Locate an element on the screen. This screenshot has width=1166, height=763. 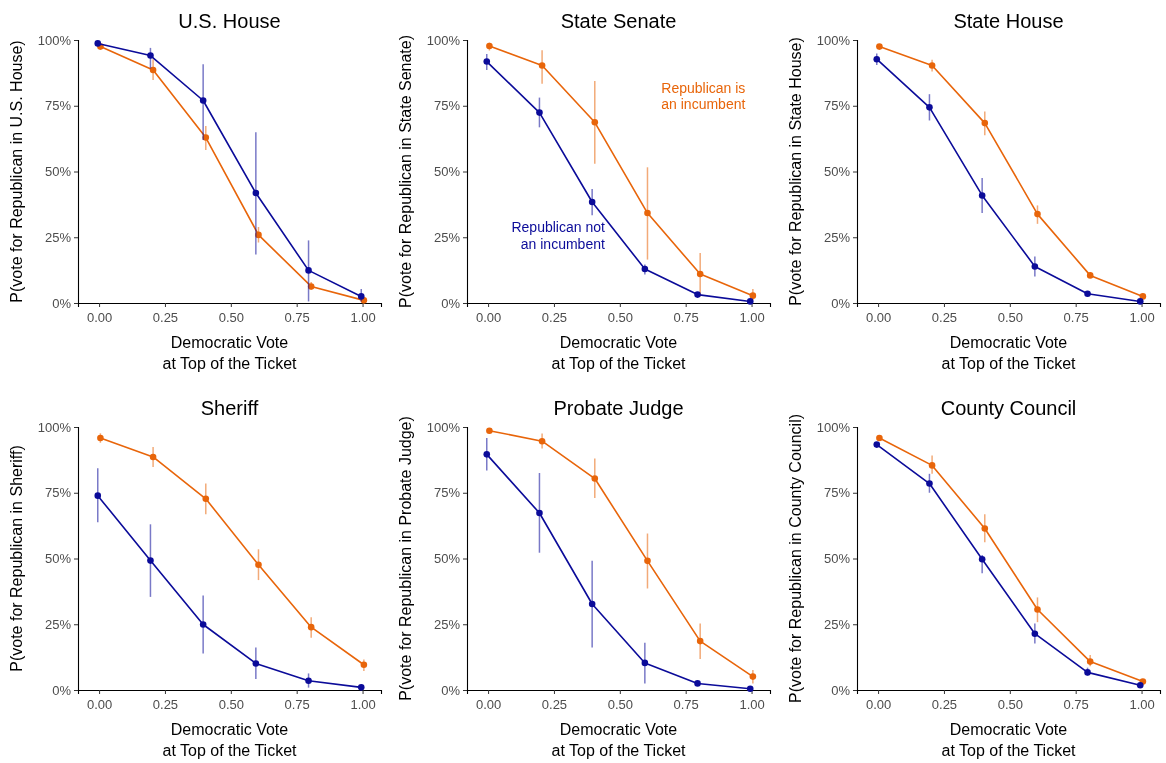
chart-title: County Council is located at coordinates (1008, 408).